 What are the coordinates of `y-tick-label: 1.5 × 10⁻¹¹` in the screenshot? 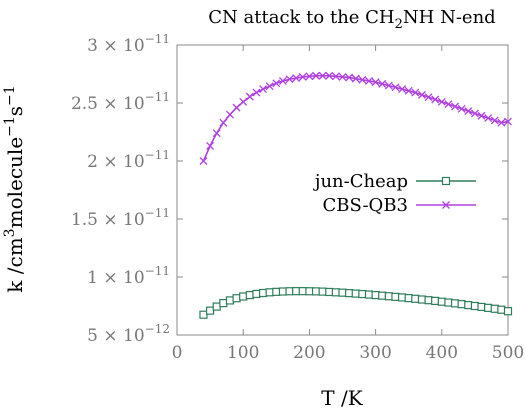 It's located at (120, 218).